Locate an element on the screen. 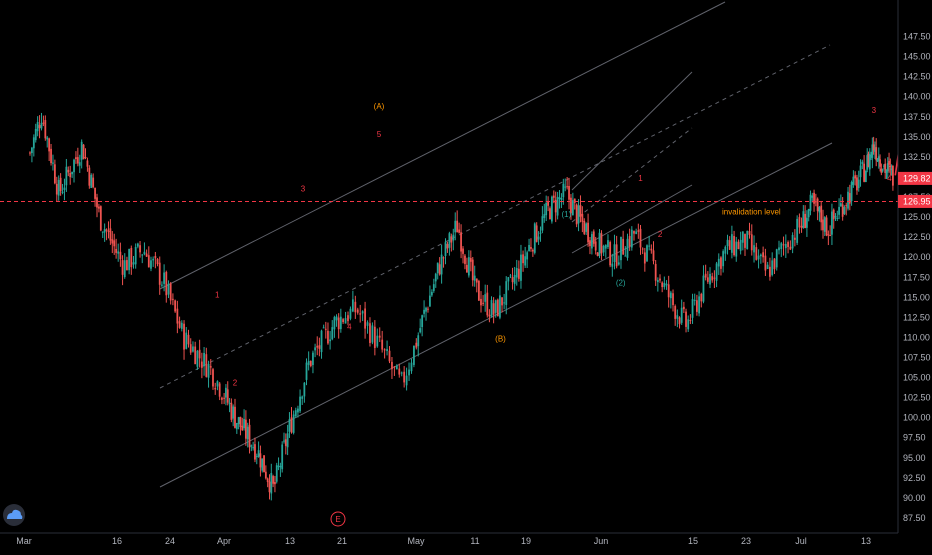 The image size is (932, 555). event-marker-icon: E is located at coordinates (338, 519).